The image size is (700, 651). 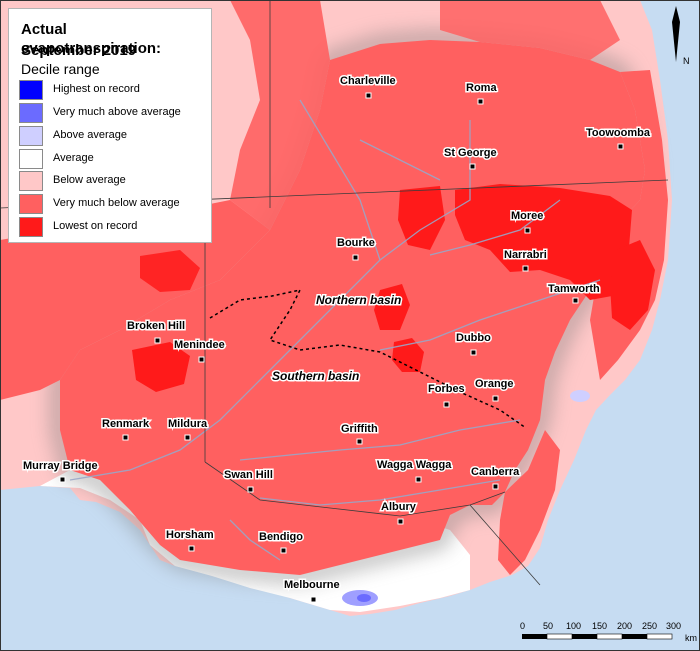 What do you see at coordinates (495, 472) in the screenshot?
I see `city-label-canberra: Canberra` at bounding box center [495, 472].